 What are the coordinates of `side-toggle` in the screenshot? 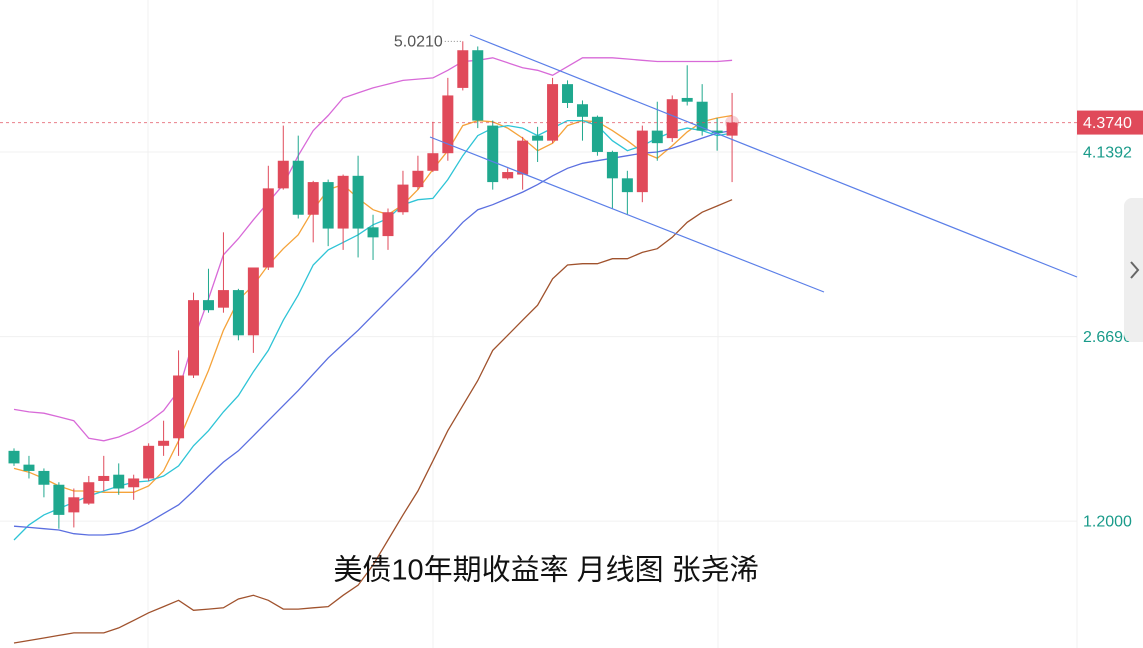 It's located at (1133, 270).